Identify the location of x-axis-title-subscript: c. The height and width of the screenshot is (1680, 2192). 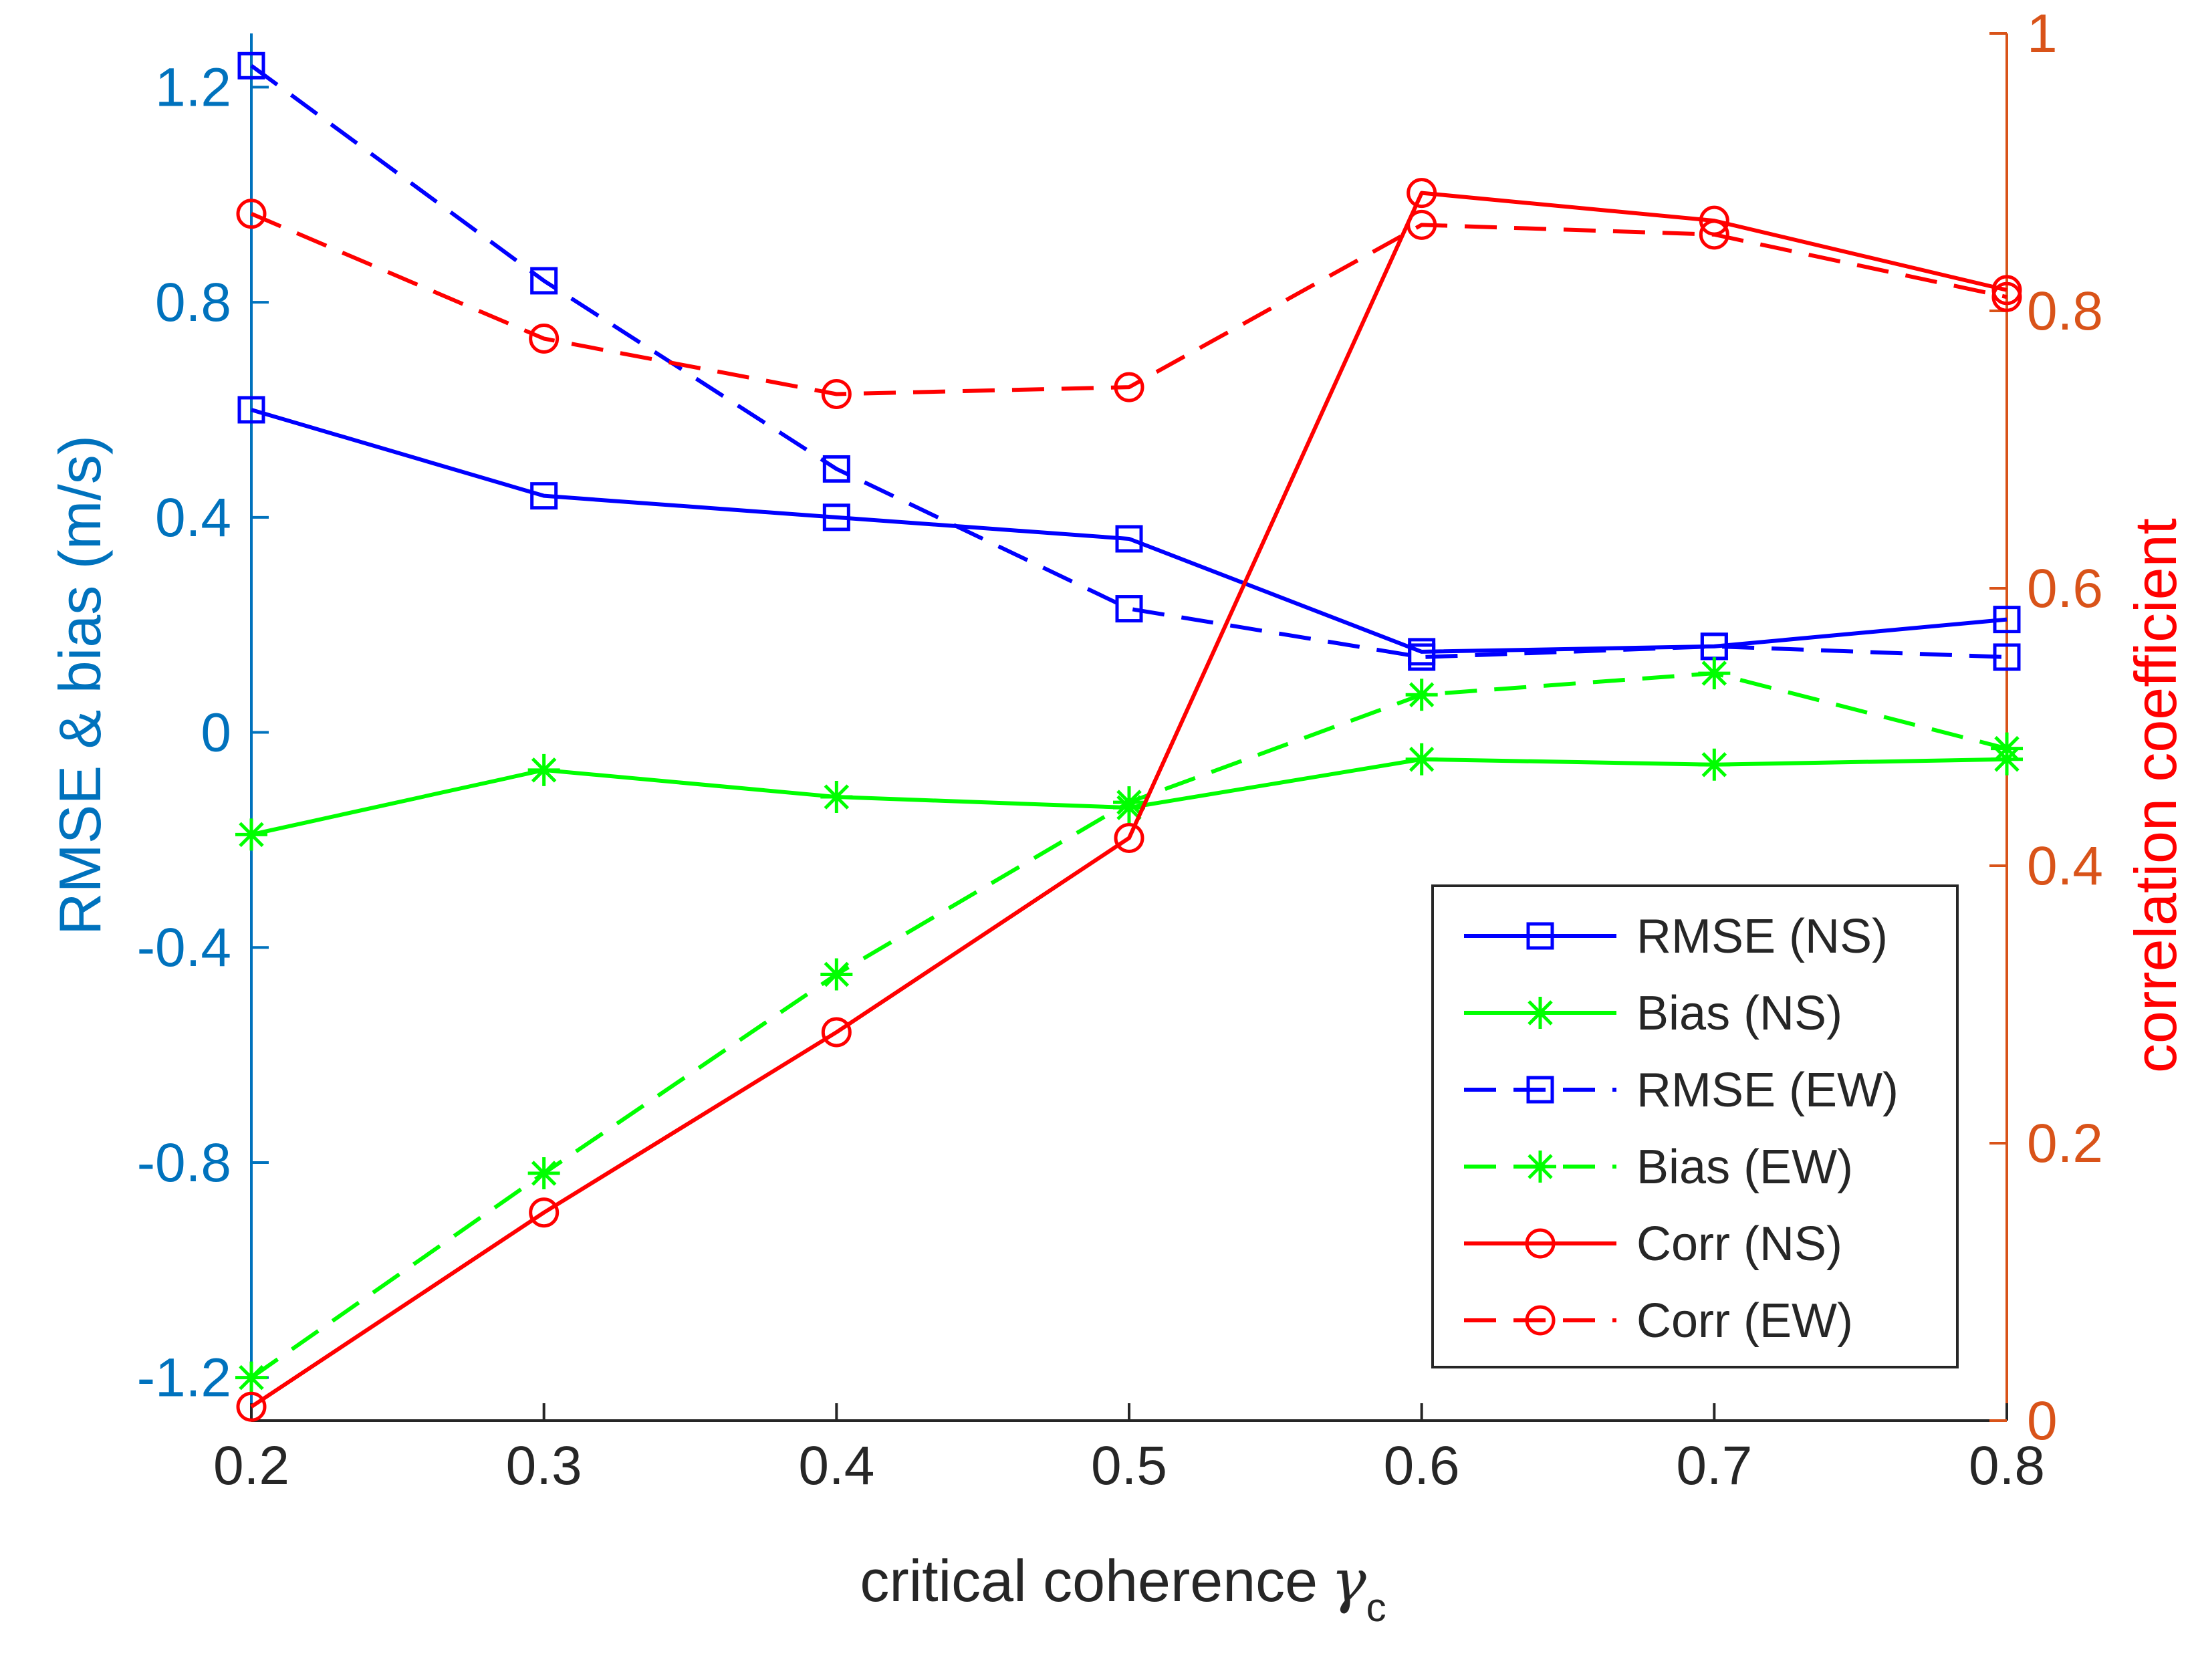
(1376, 1608).